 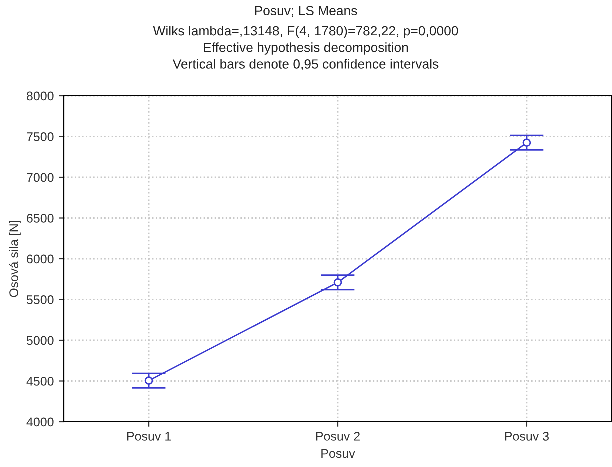 I want to click on x-axis-title: Posuv, so click(x=339, y=453).